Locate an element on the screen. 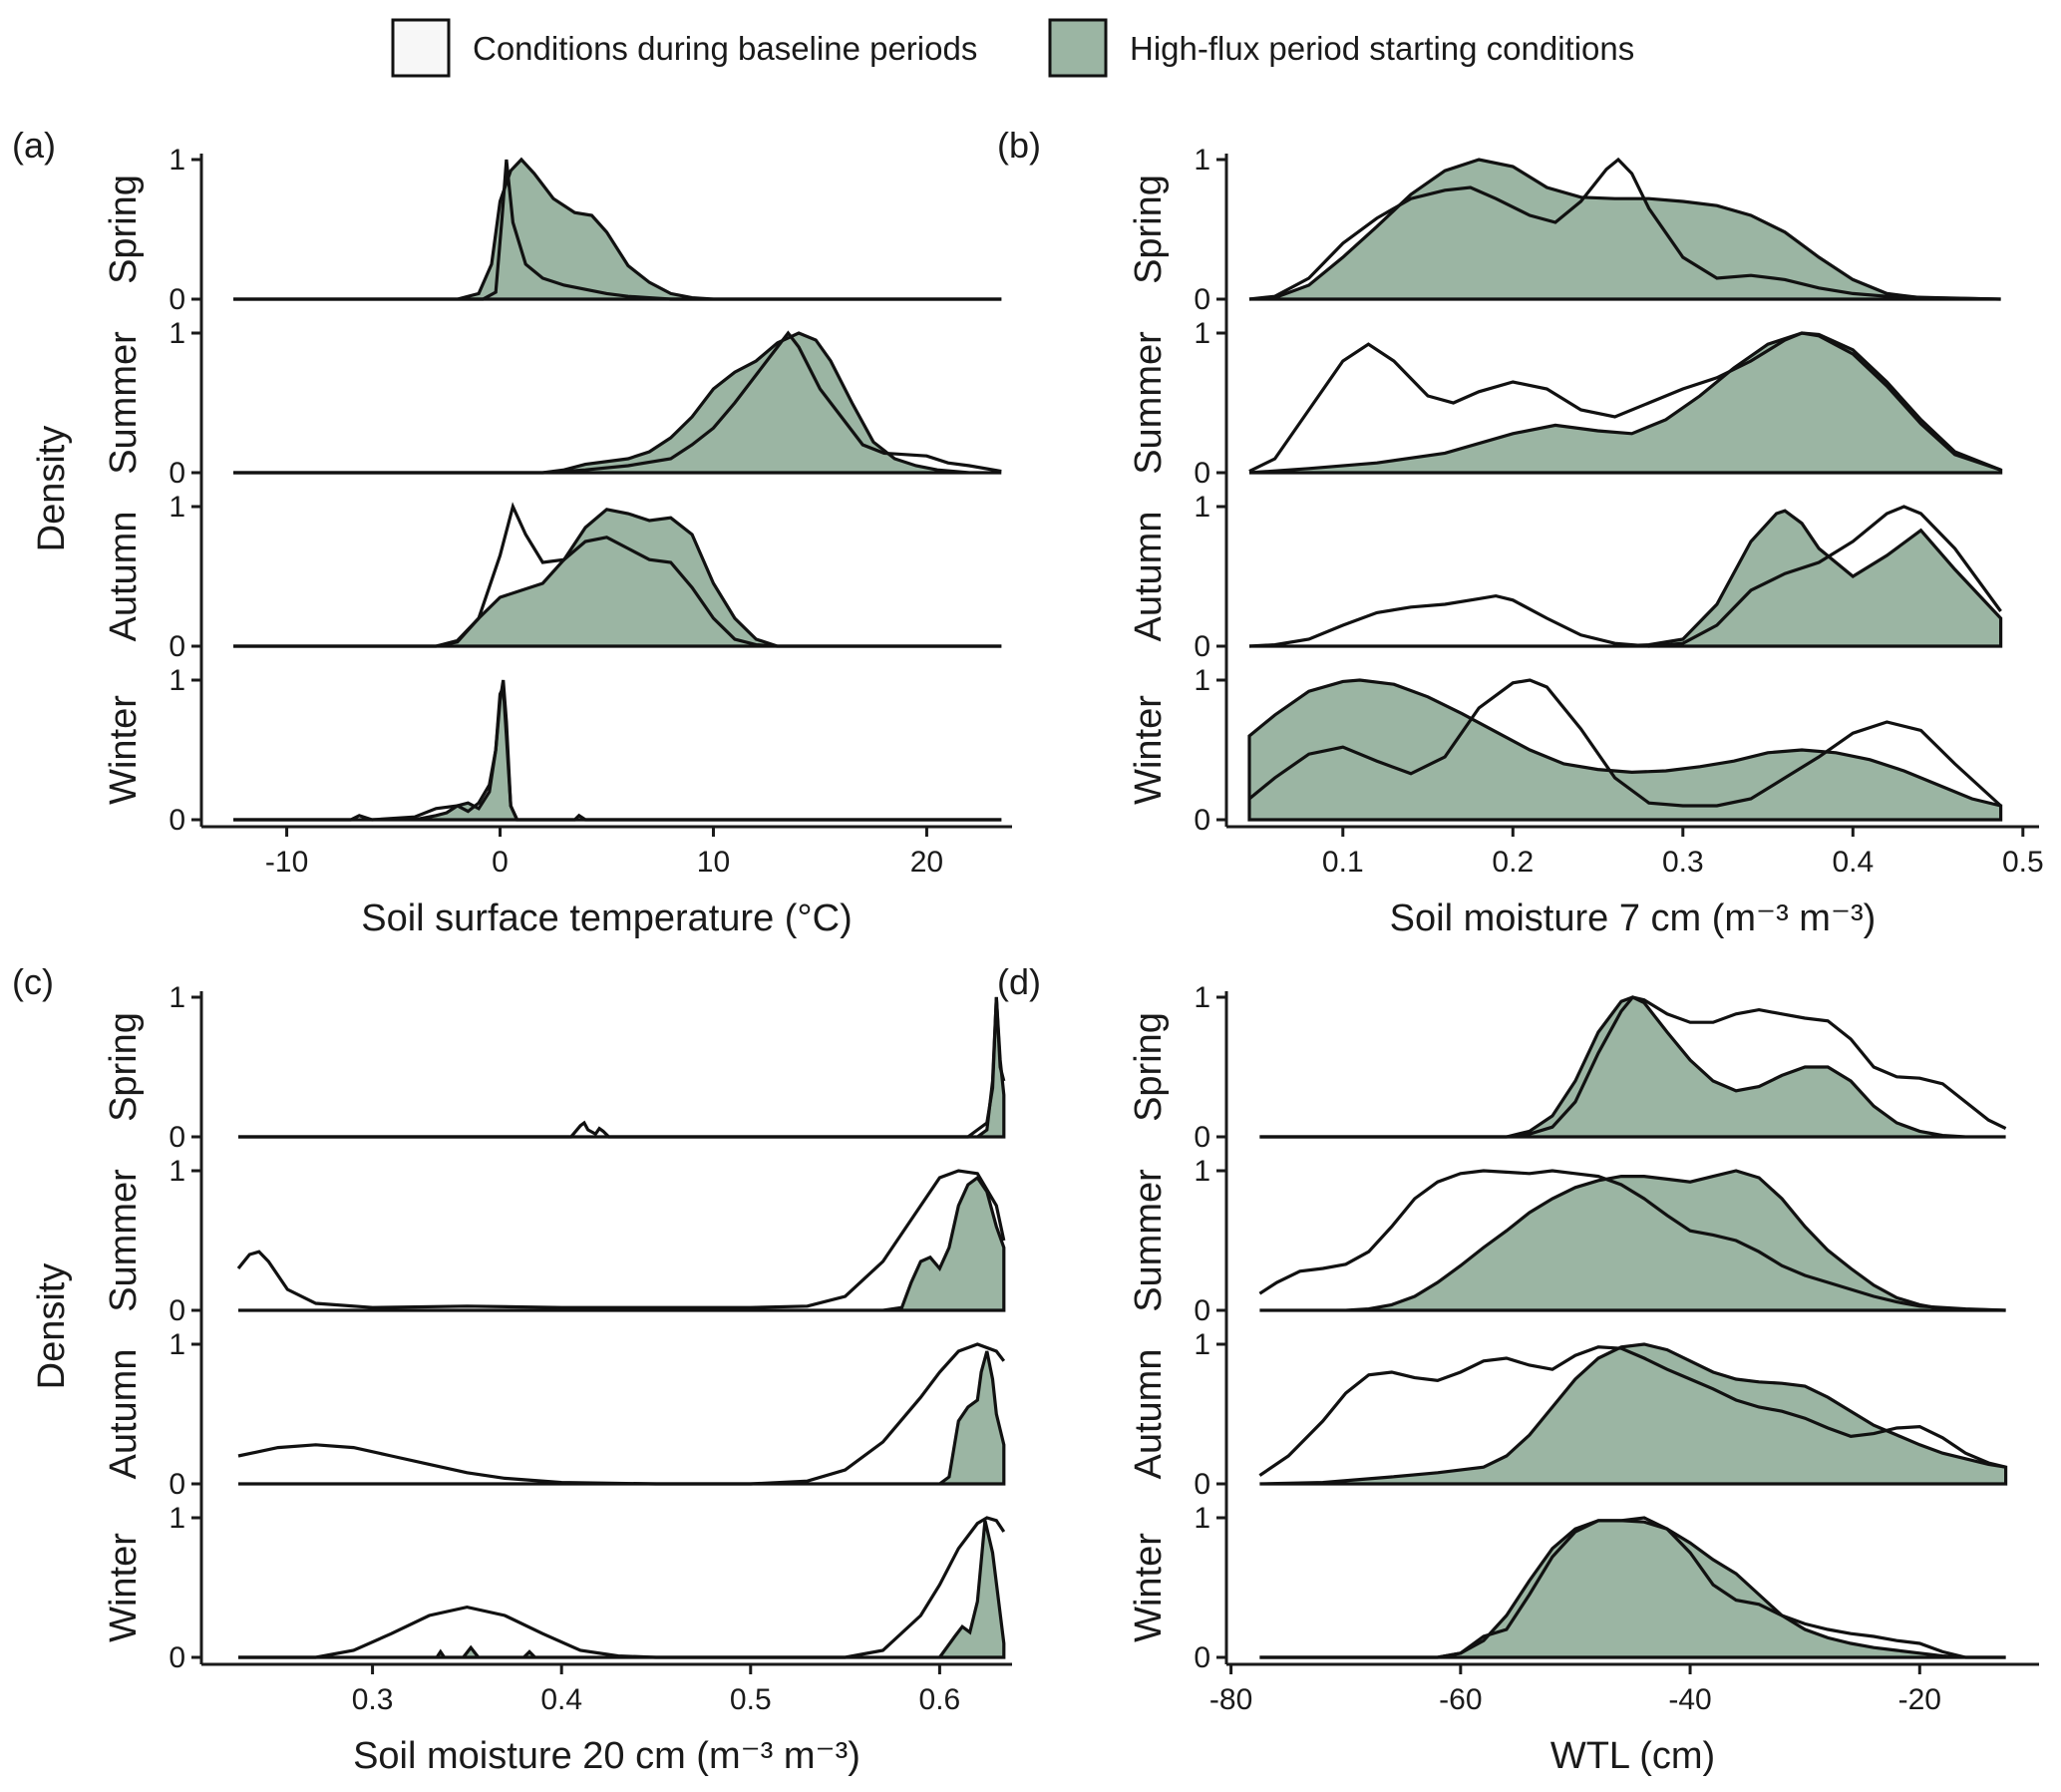 The height and width of the screenshot is (1792, 2061). x-tick-label: 0.6 is located at coordinates (940, 1699).